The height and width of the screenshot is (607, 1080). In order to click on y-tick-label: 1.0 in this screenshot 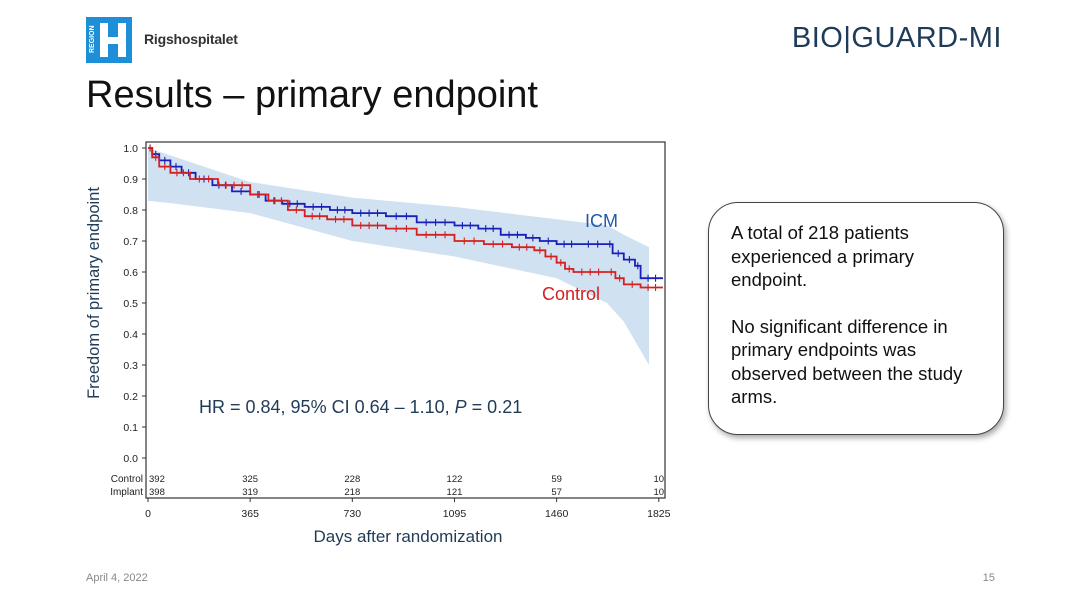, I will do `click(130, 149)`.